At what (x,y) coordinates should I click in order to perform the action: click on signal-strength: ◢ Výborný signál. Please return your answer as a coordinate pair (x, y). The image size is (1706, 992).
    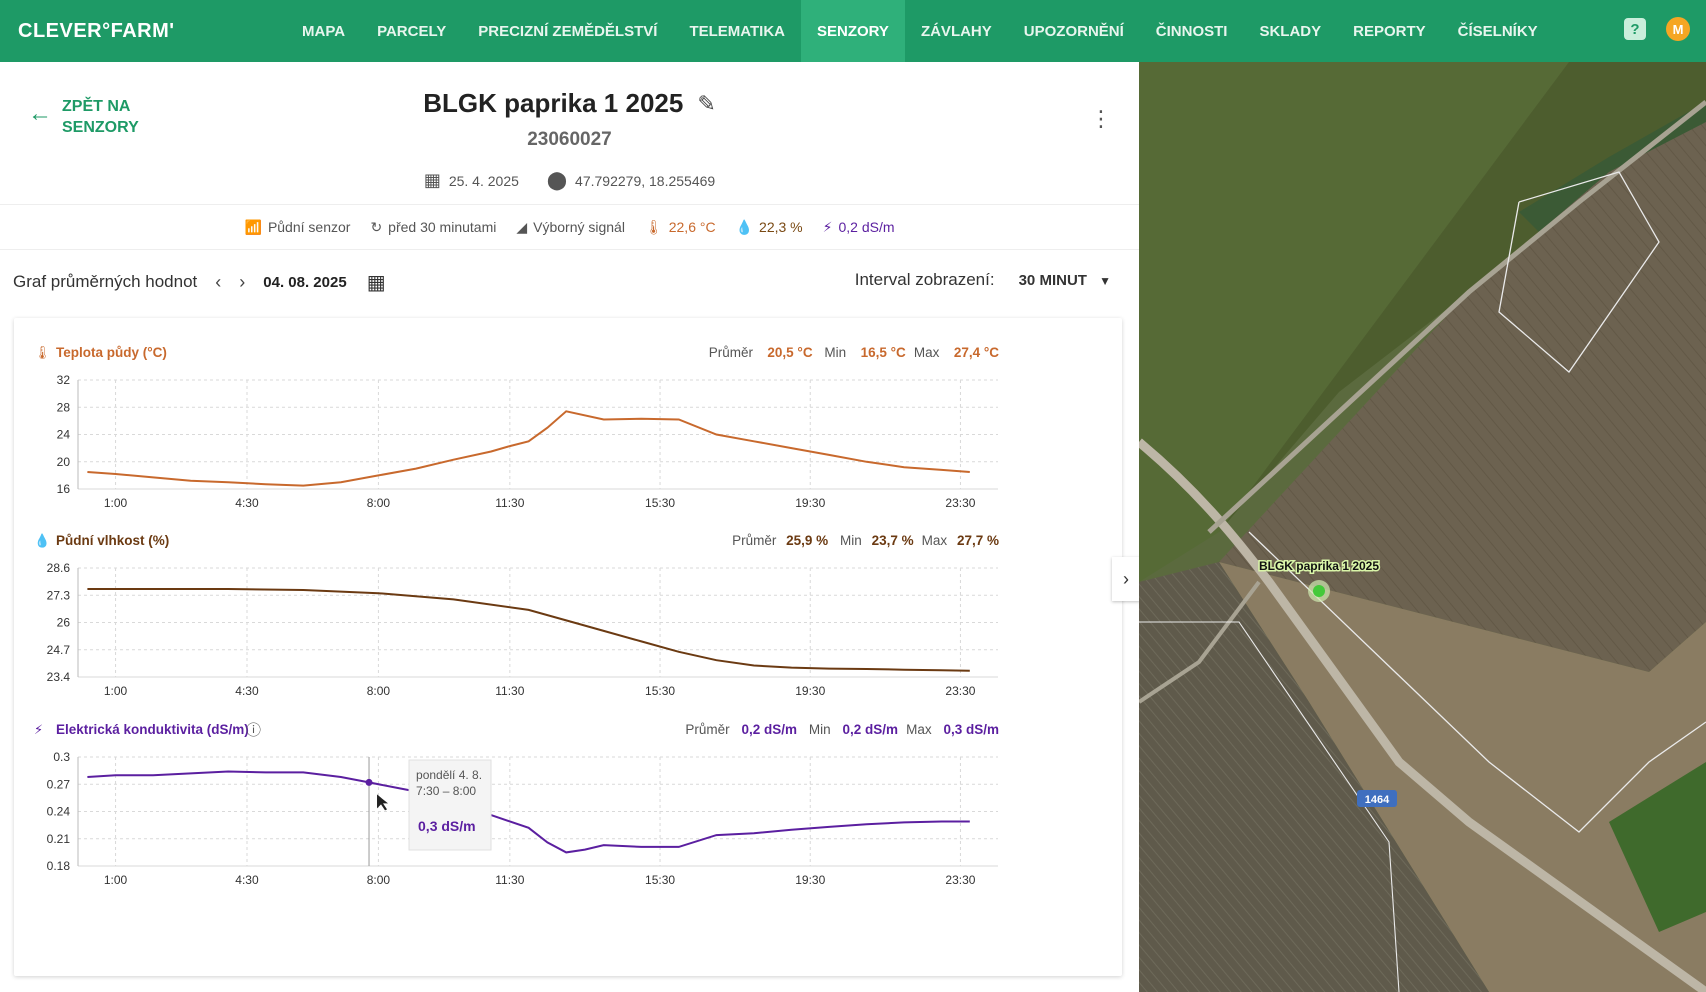
    Looking at the image, I should click on (570, 227).